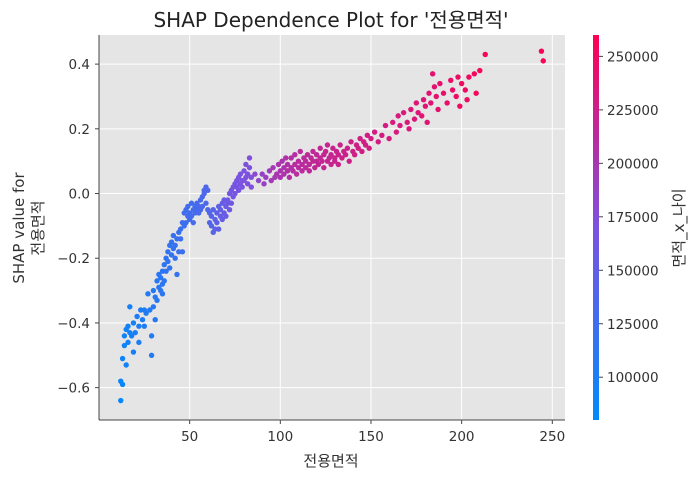  What do you see at coordinates (28, 228) in the screenshot?
I see `y-axis-label: SHAP value for 전용면적` at bounding box center [28, 228].